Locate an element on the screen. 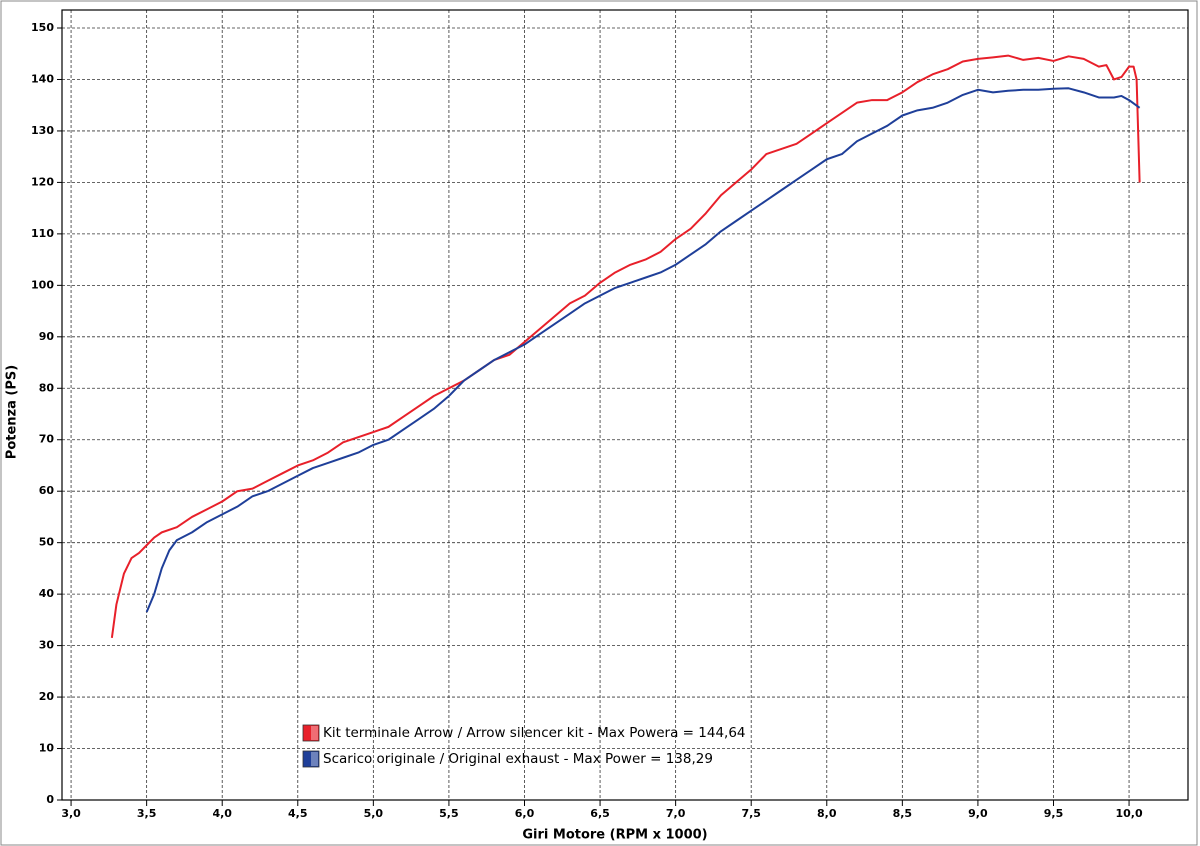 This screenshot has width=1200, height=846. x-tick-label: 9,0 is located at coordinates (978, 813).